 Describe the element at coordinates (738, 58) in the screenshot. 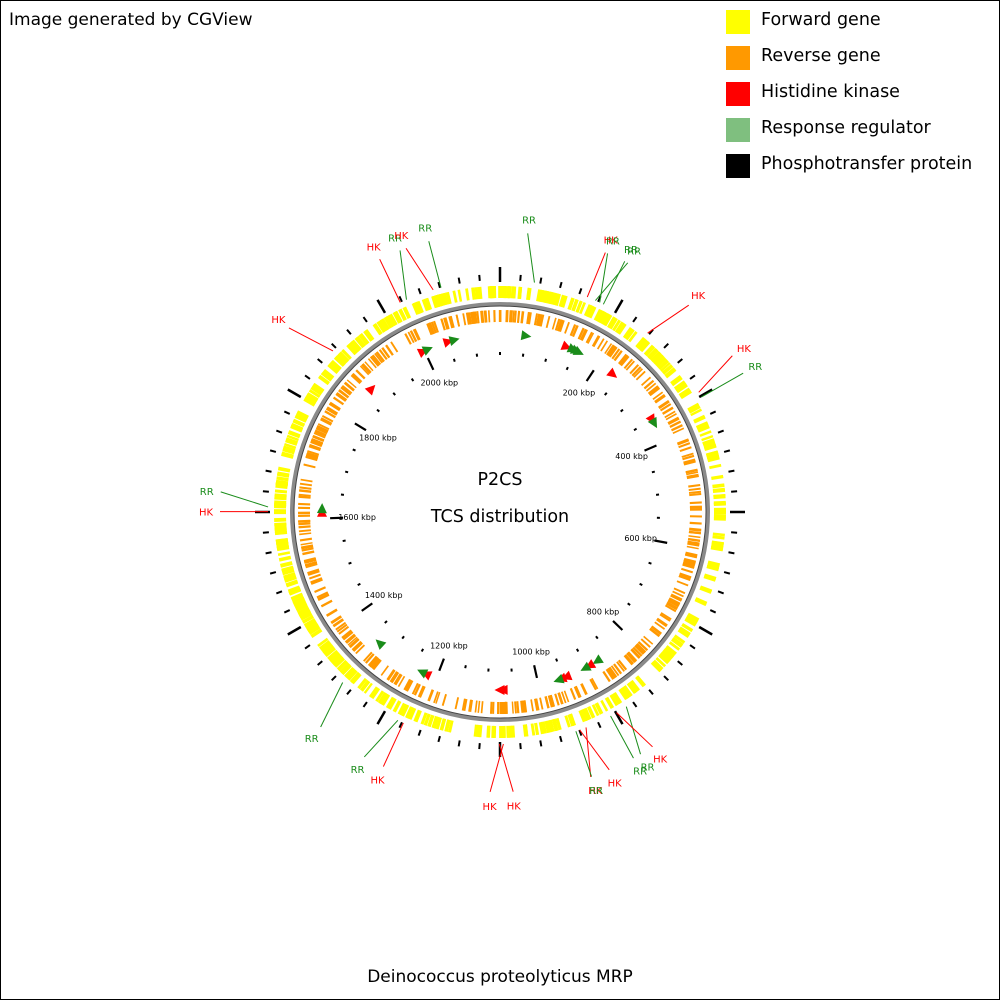

I see `legend-swatch` at that location.